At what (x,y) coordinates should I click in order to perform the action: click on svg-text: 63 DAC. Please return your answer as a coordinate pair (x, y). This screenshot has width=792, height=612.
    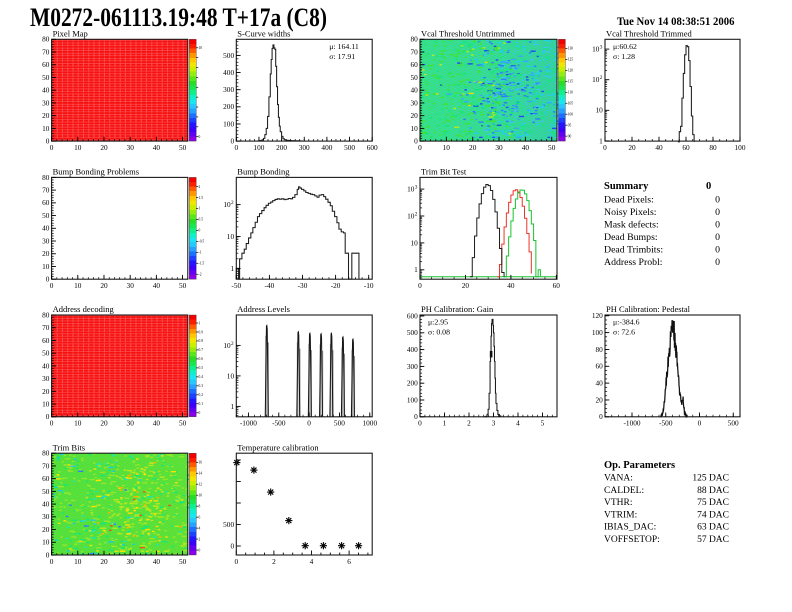
    Looking at the image, I should click on (713, 528).